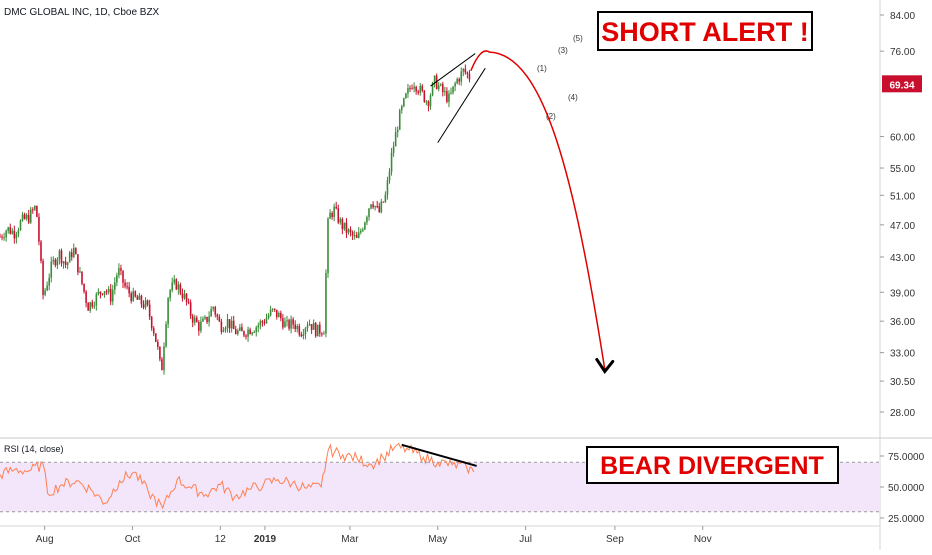 The width and height of the screenshot is (932, 555). What do you see at coordinates (902, 322) in the screenshot?
I see `price-axis-label: 36.00` at bounding box center [902, 322].